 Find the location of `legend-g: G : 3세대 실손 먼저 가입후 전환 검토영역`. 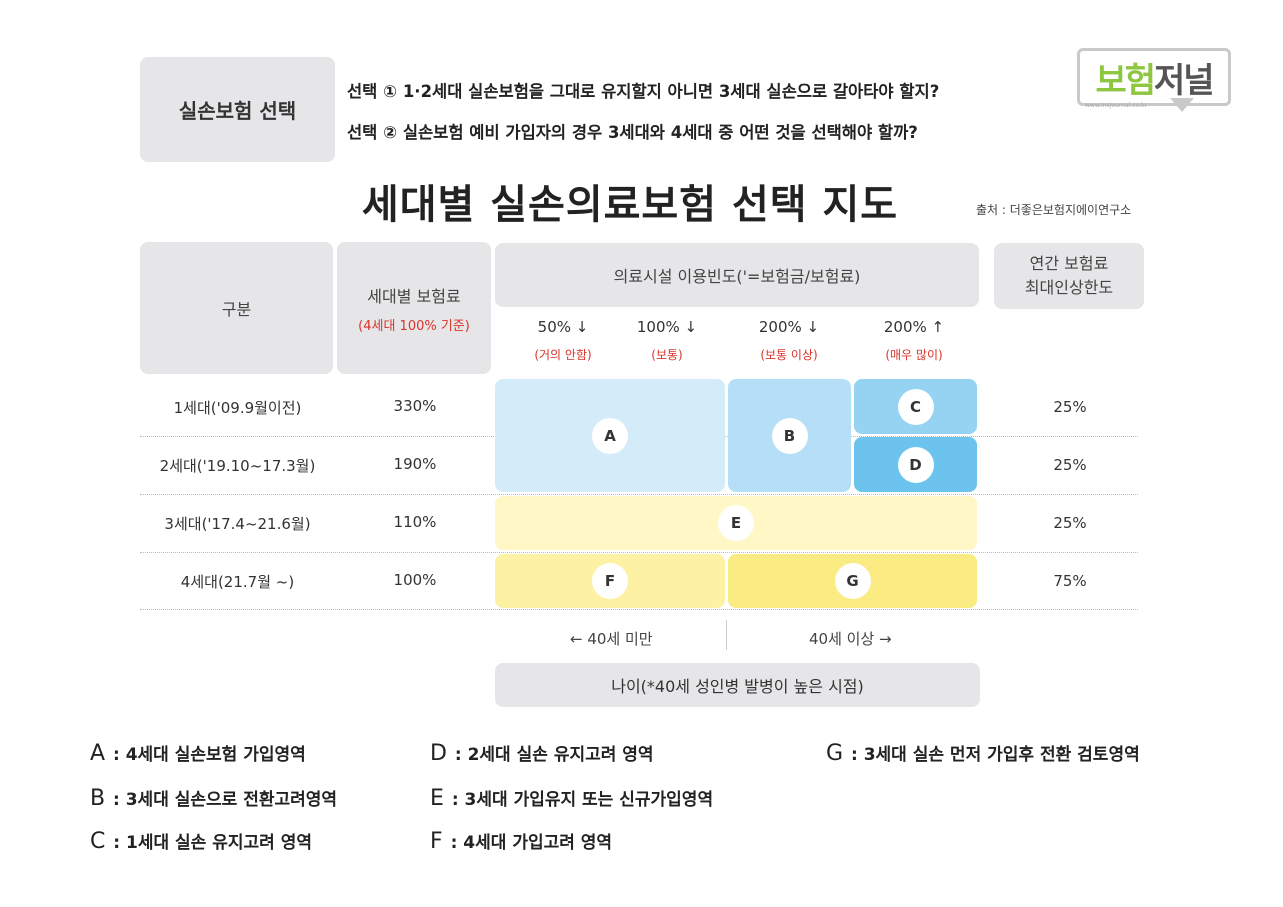

legend-g: G : 3세대 실손 먼저 가입후 전환 검토영역 is located at coordinates (983, 753).